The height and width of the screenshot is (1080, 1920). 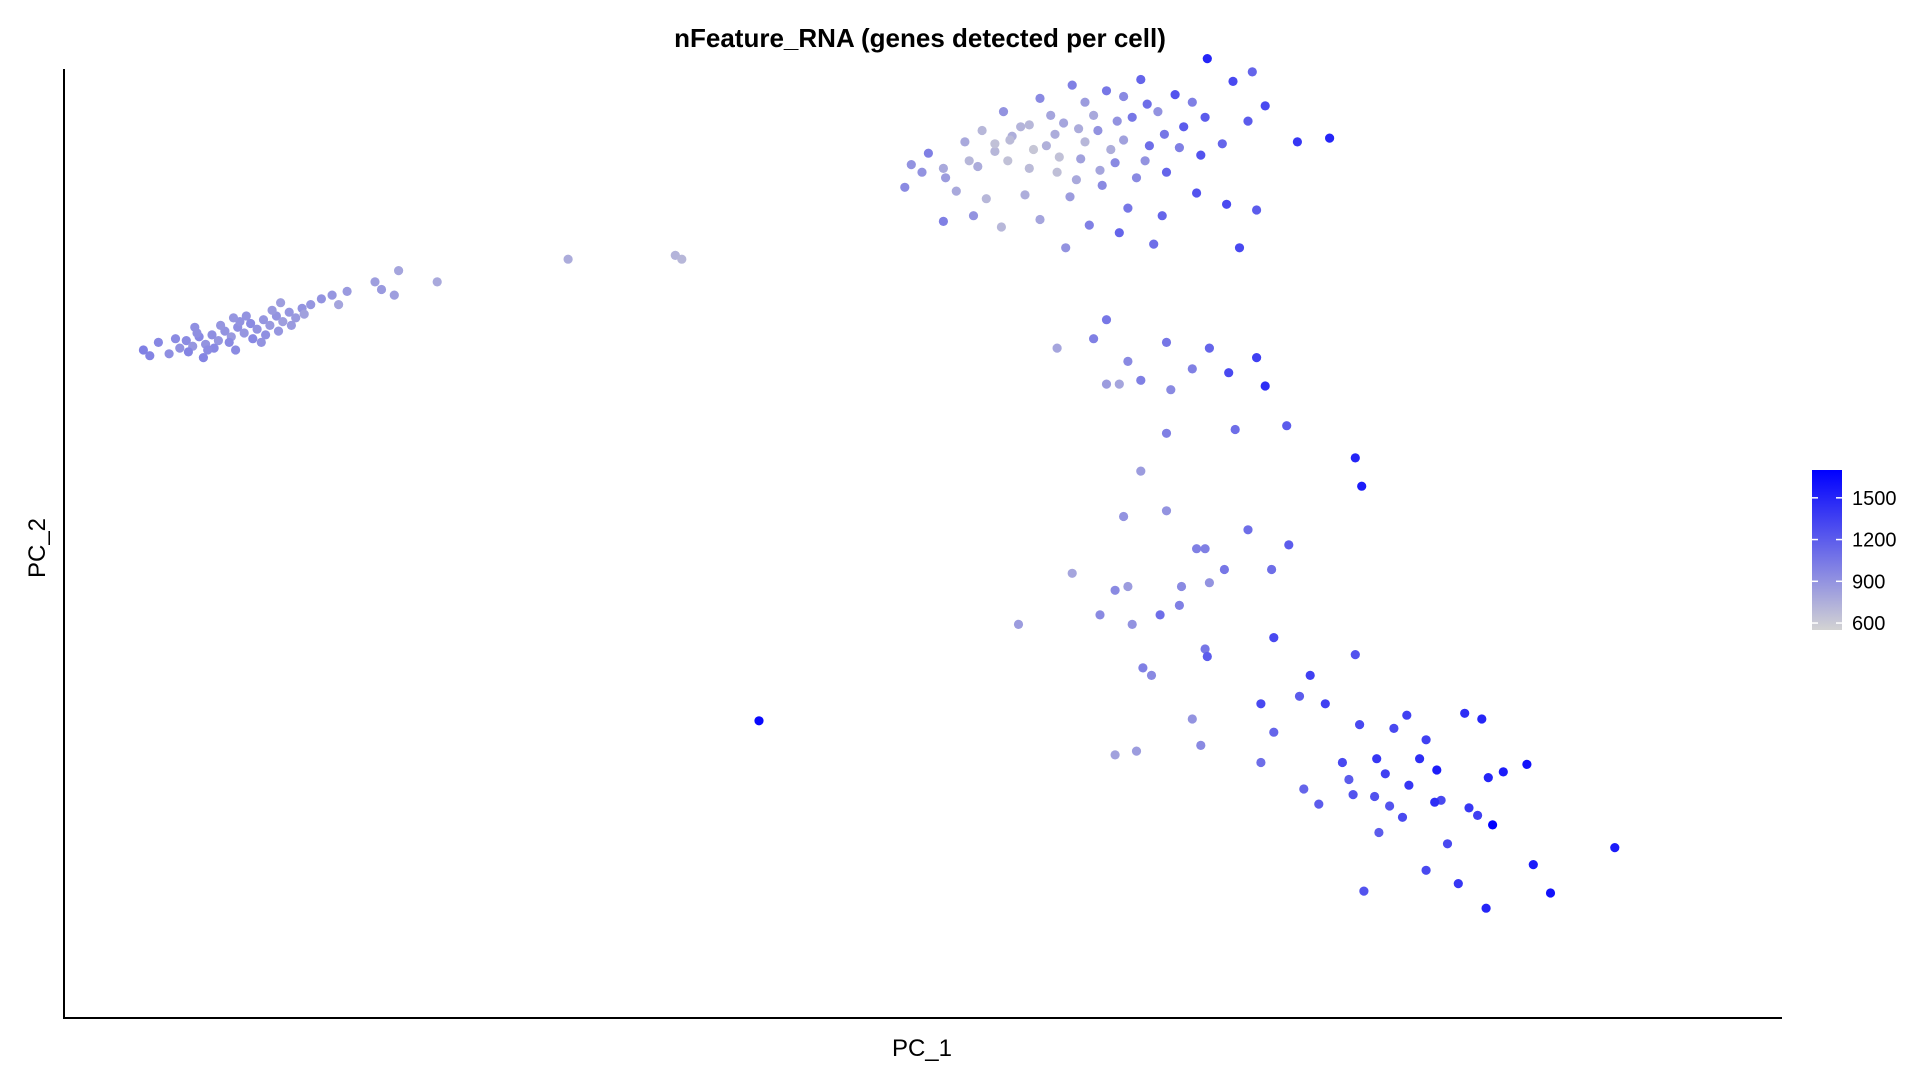 I want to click on chart-title: nFeature_RNA (genes detected per cell), so click(x=920, y=38).